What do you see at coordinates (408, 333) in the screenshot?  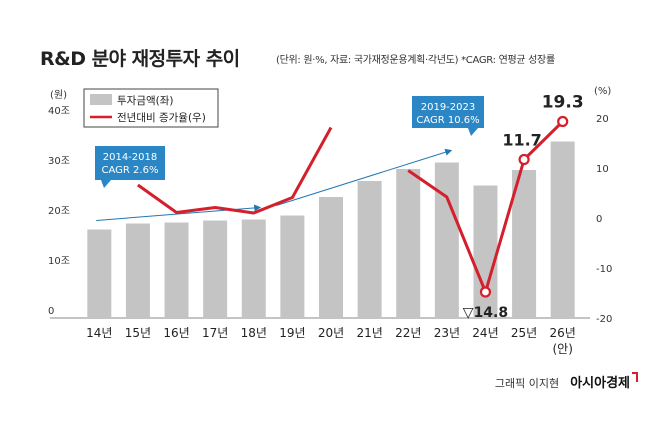 I see `x-tick-label: 22년` at bounding box center [408, 333].